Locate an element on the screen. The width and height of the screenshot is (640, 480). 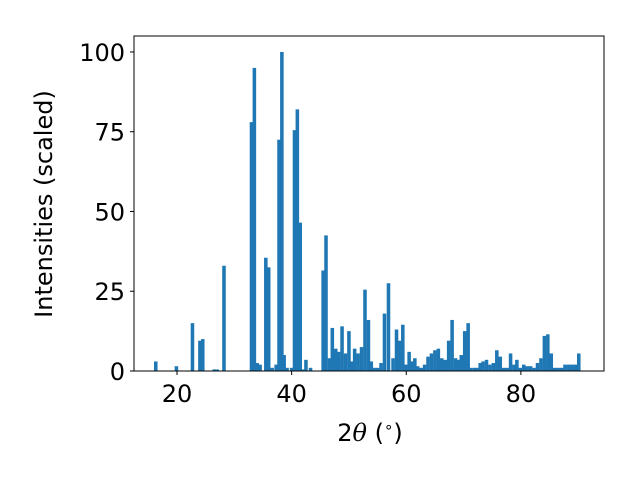
y-tick-label: 100 is located at coordinates (102, 53).